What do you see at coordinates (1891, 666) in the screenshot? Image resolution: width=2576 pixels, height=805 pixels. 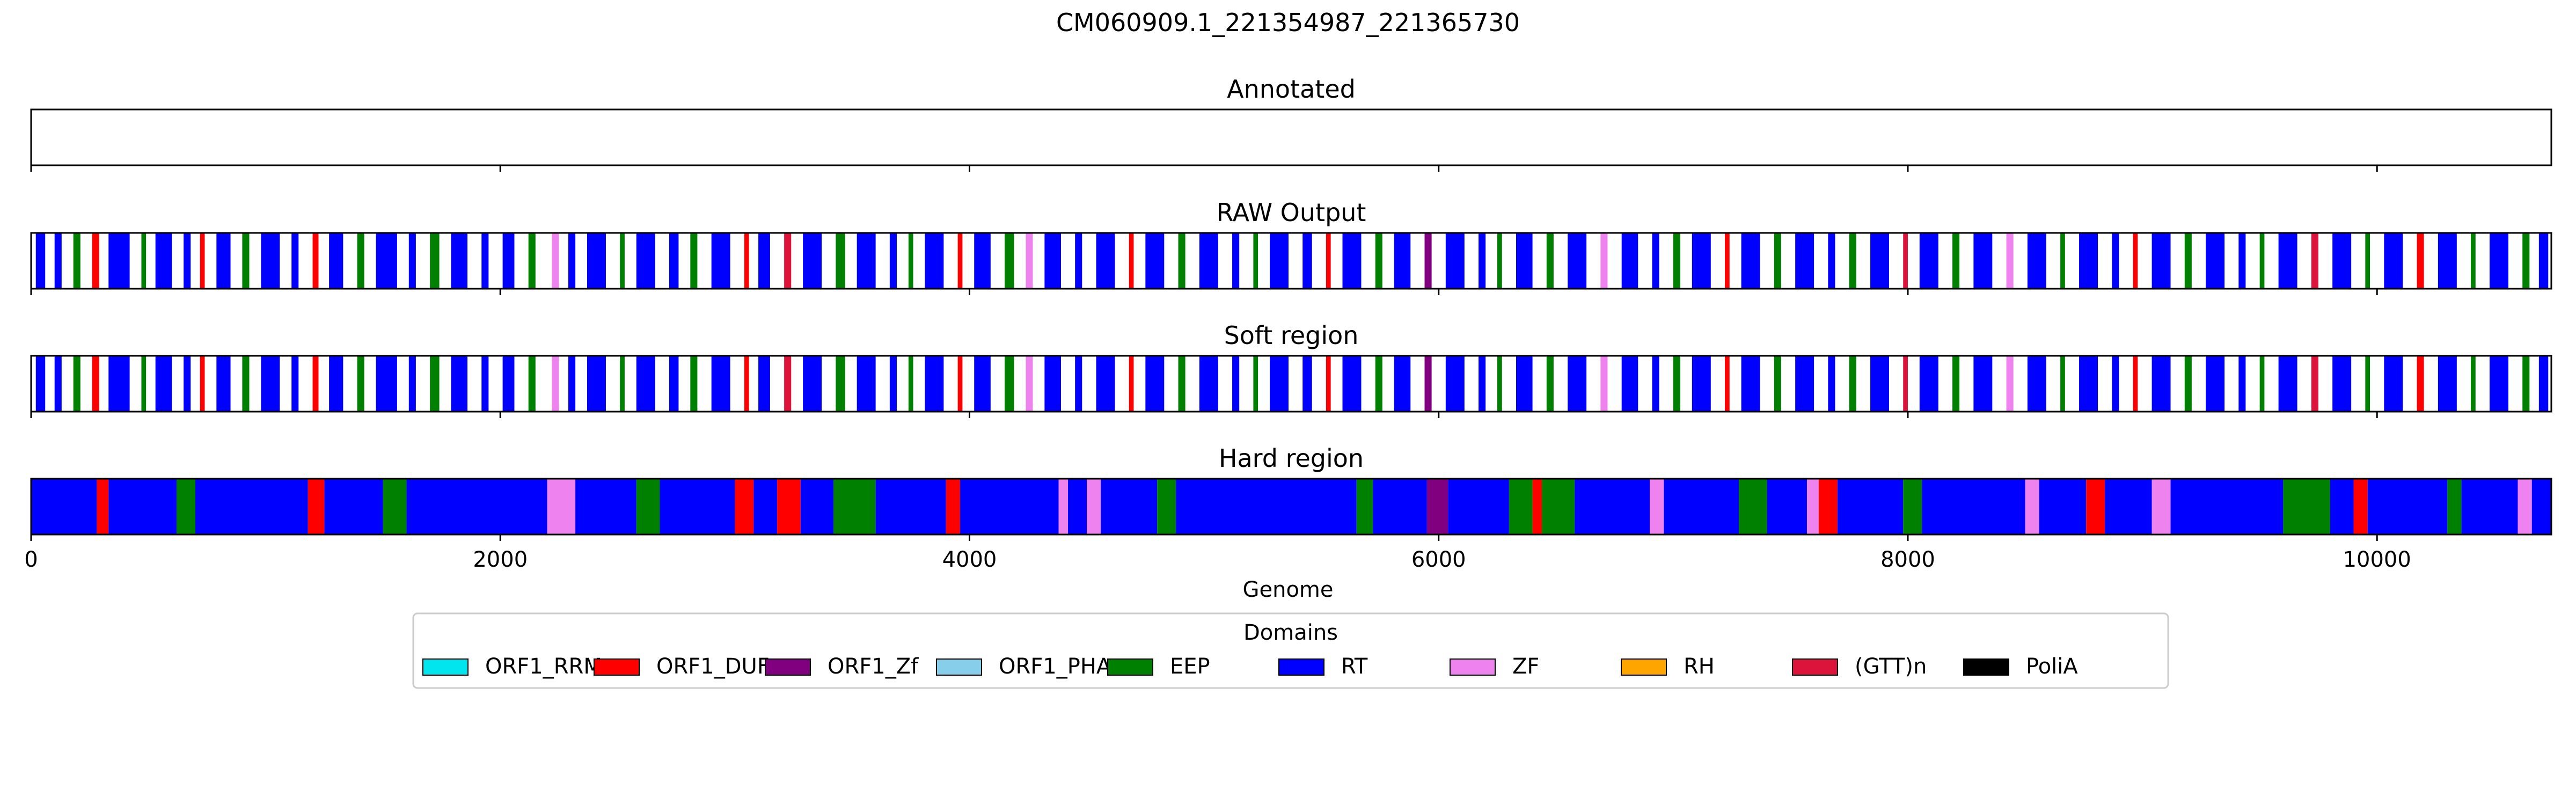 I see `legend-label: (GTT)n` at bounding box center [1891, 666].